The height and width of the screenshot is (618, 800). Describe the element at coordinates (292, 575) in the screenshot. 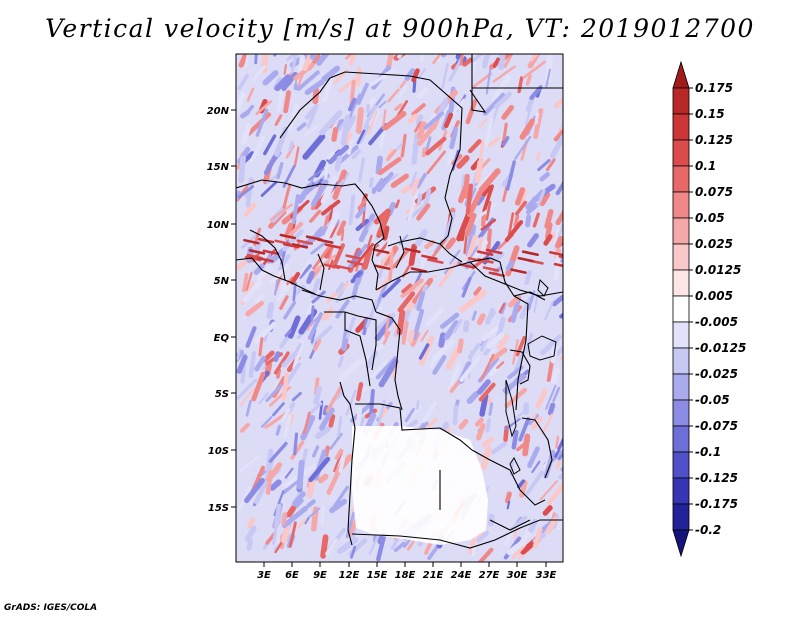

I see `lon-label: 6E` at that location.